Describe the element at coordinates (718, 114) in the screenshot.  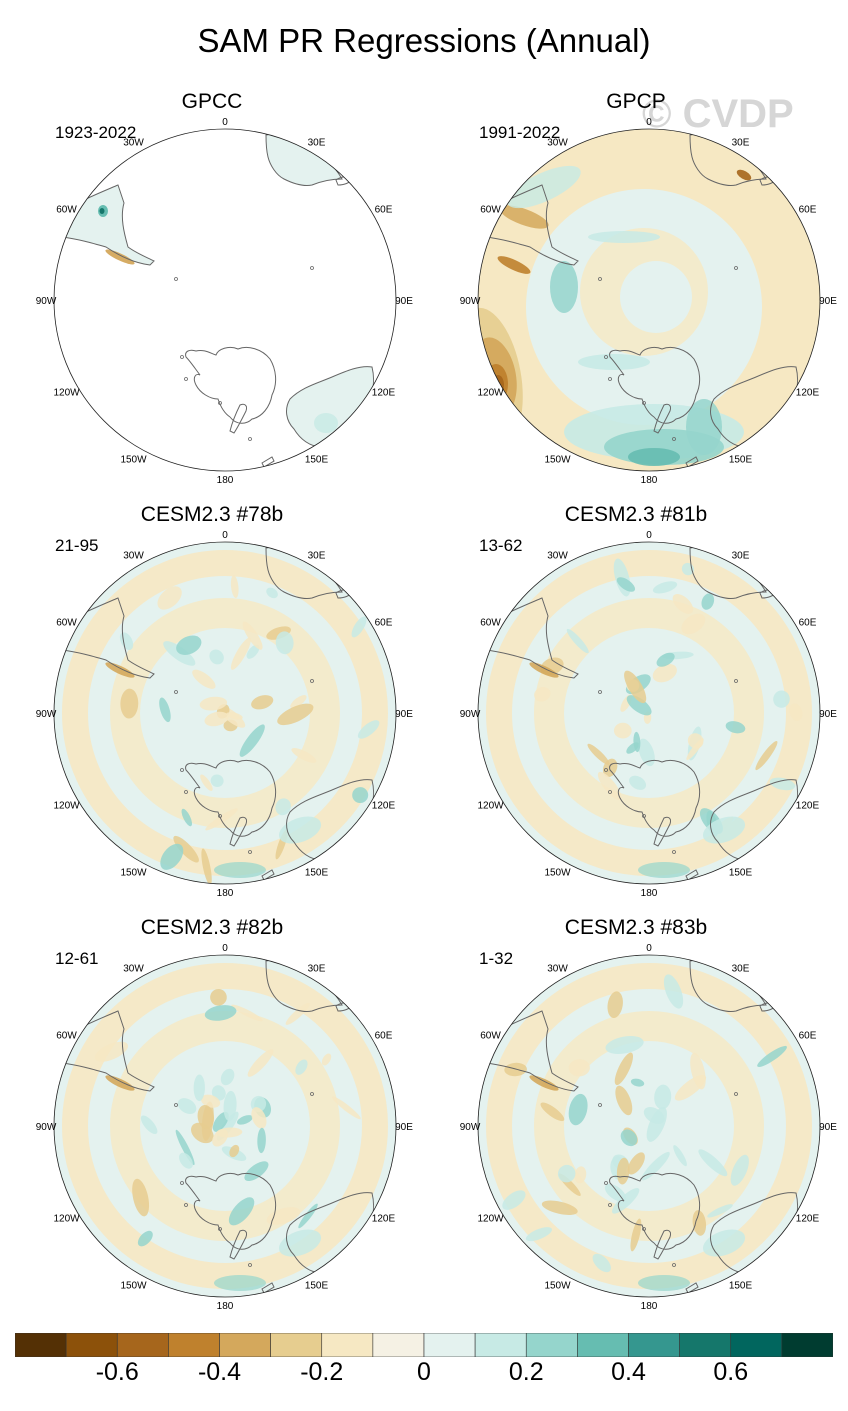
I see `watermark: © CVDP` at that location.